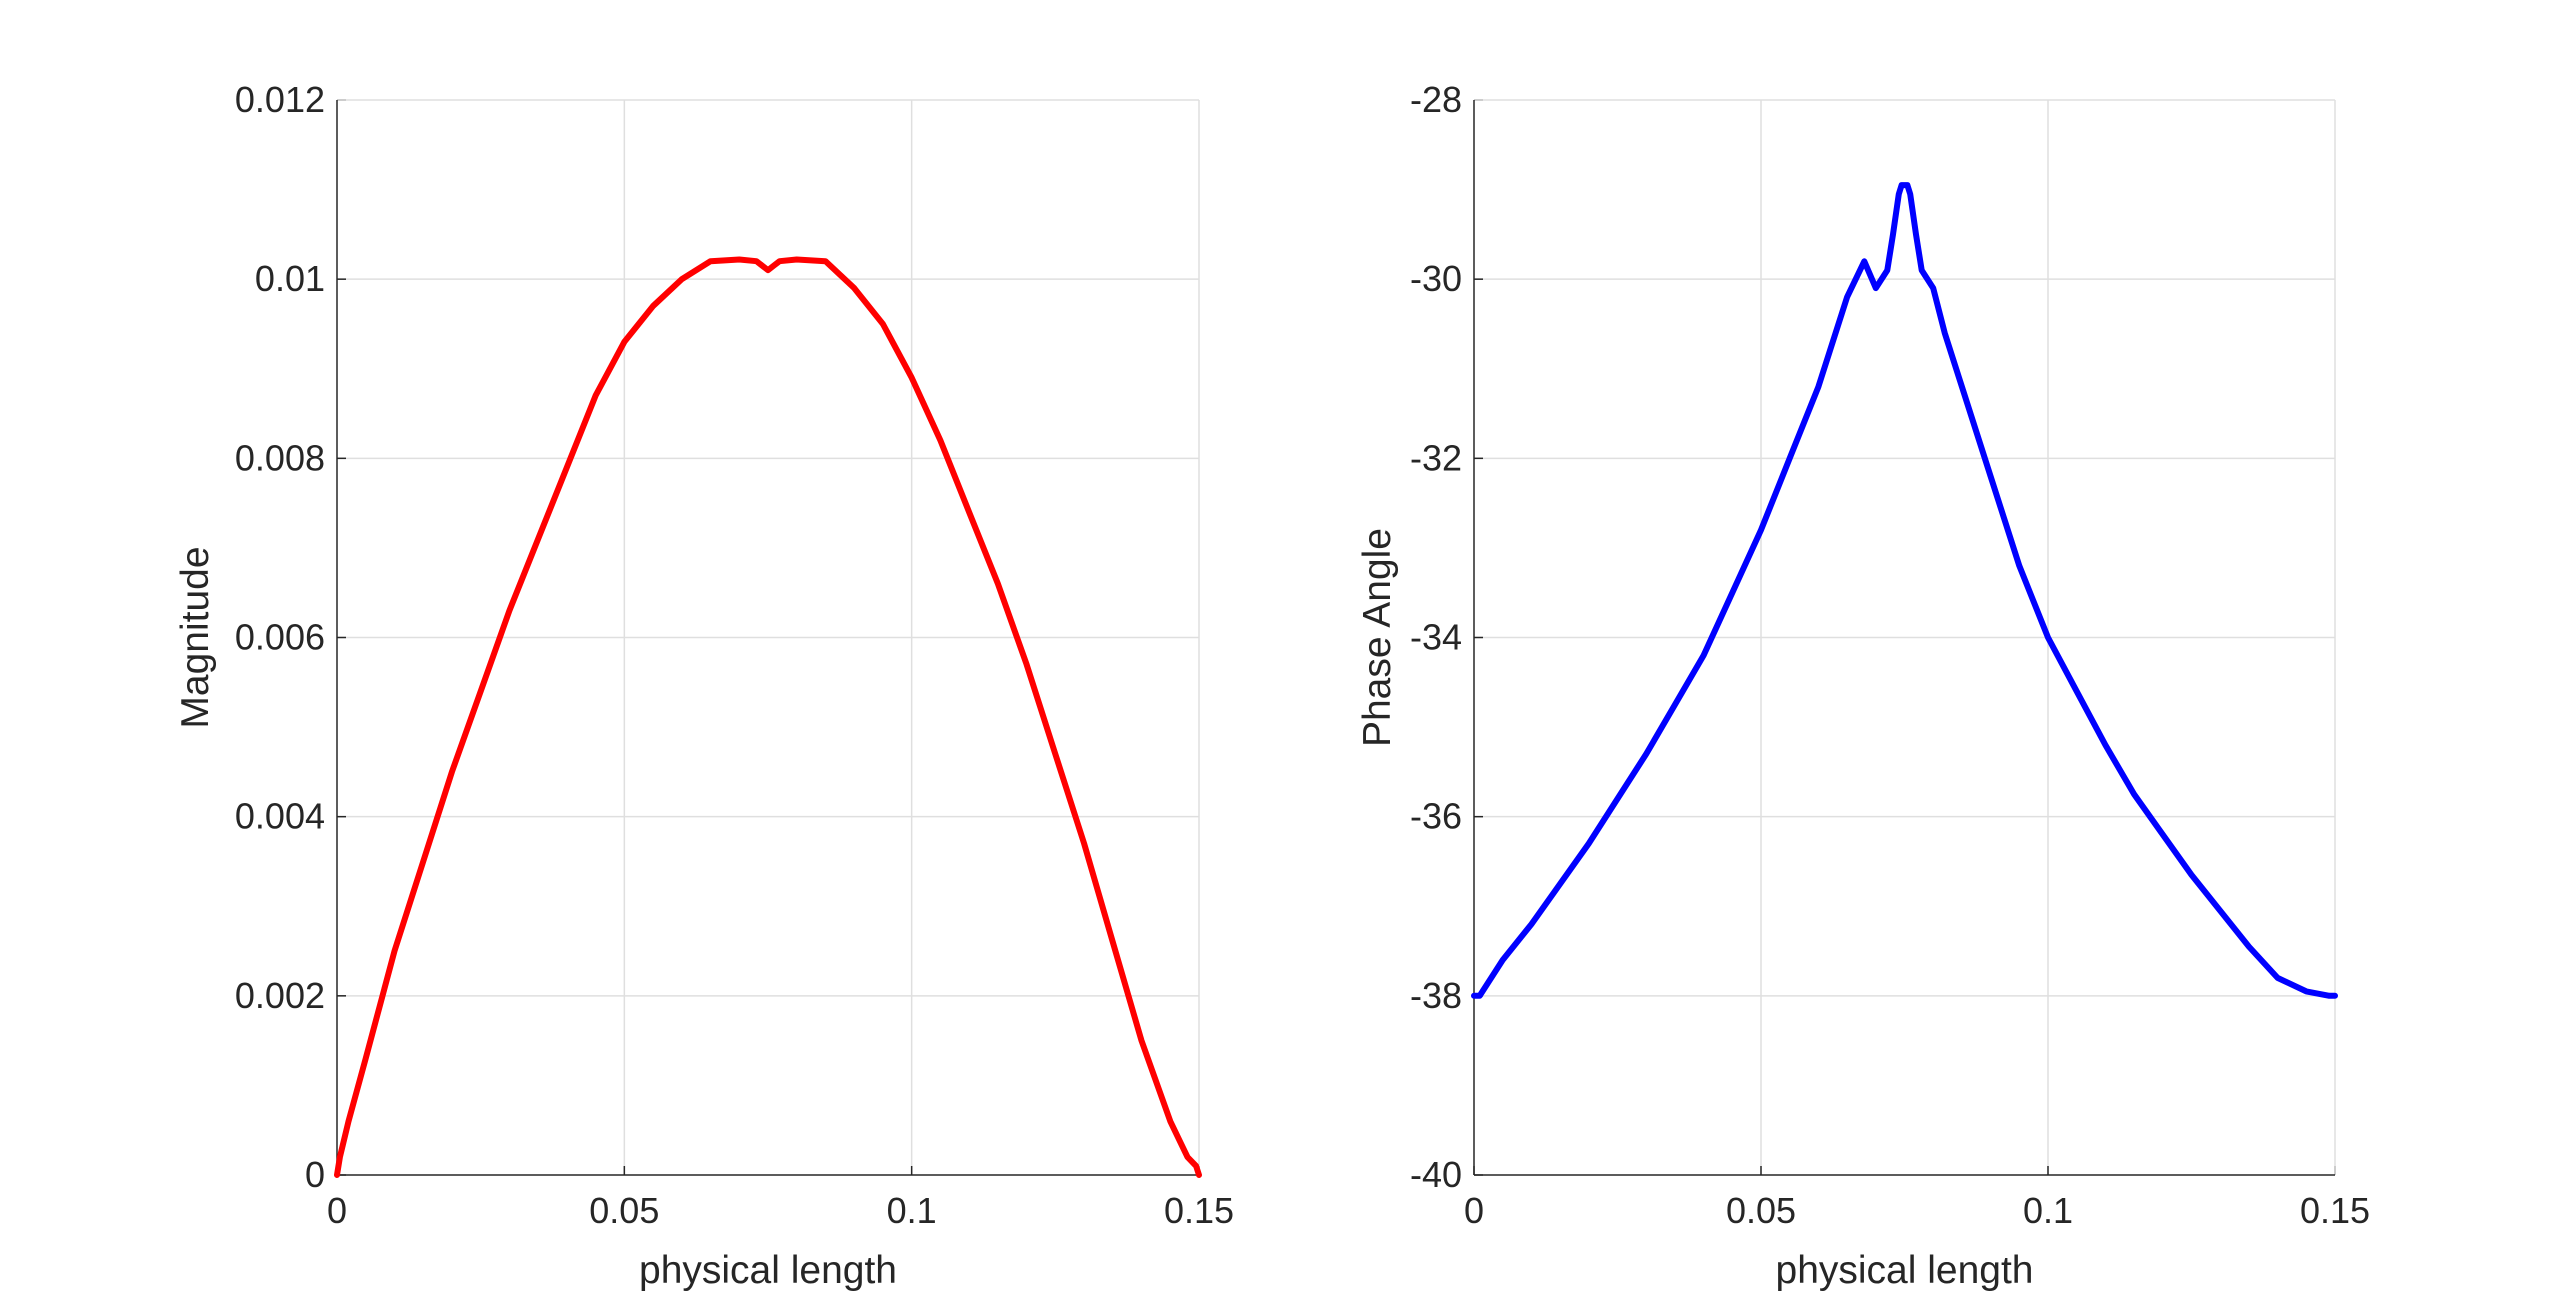  I want to click on y-tick-label: -40, so click(1436, 1174).